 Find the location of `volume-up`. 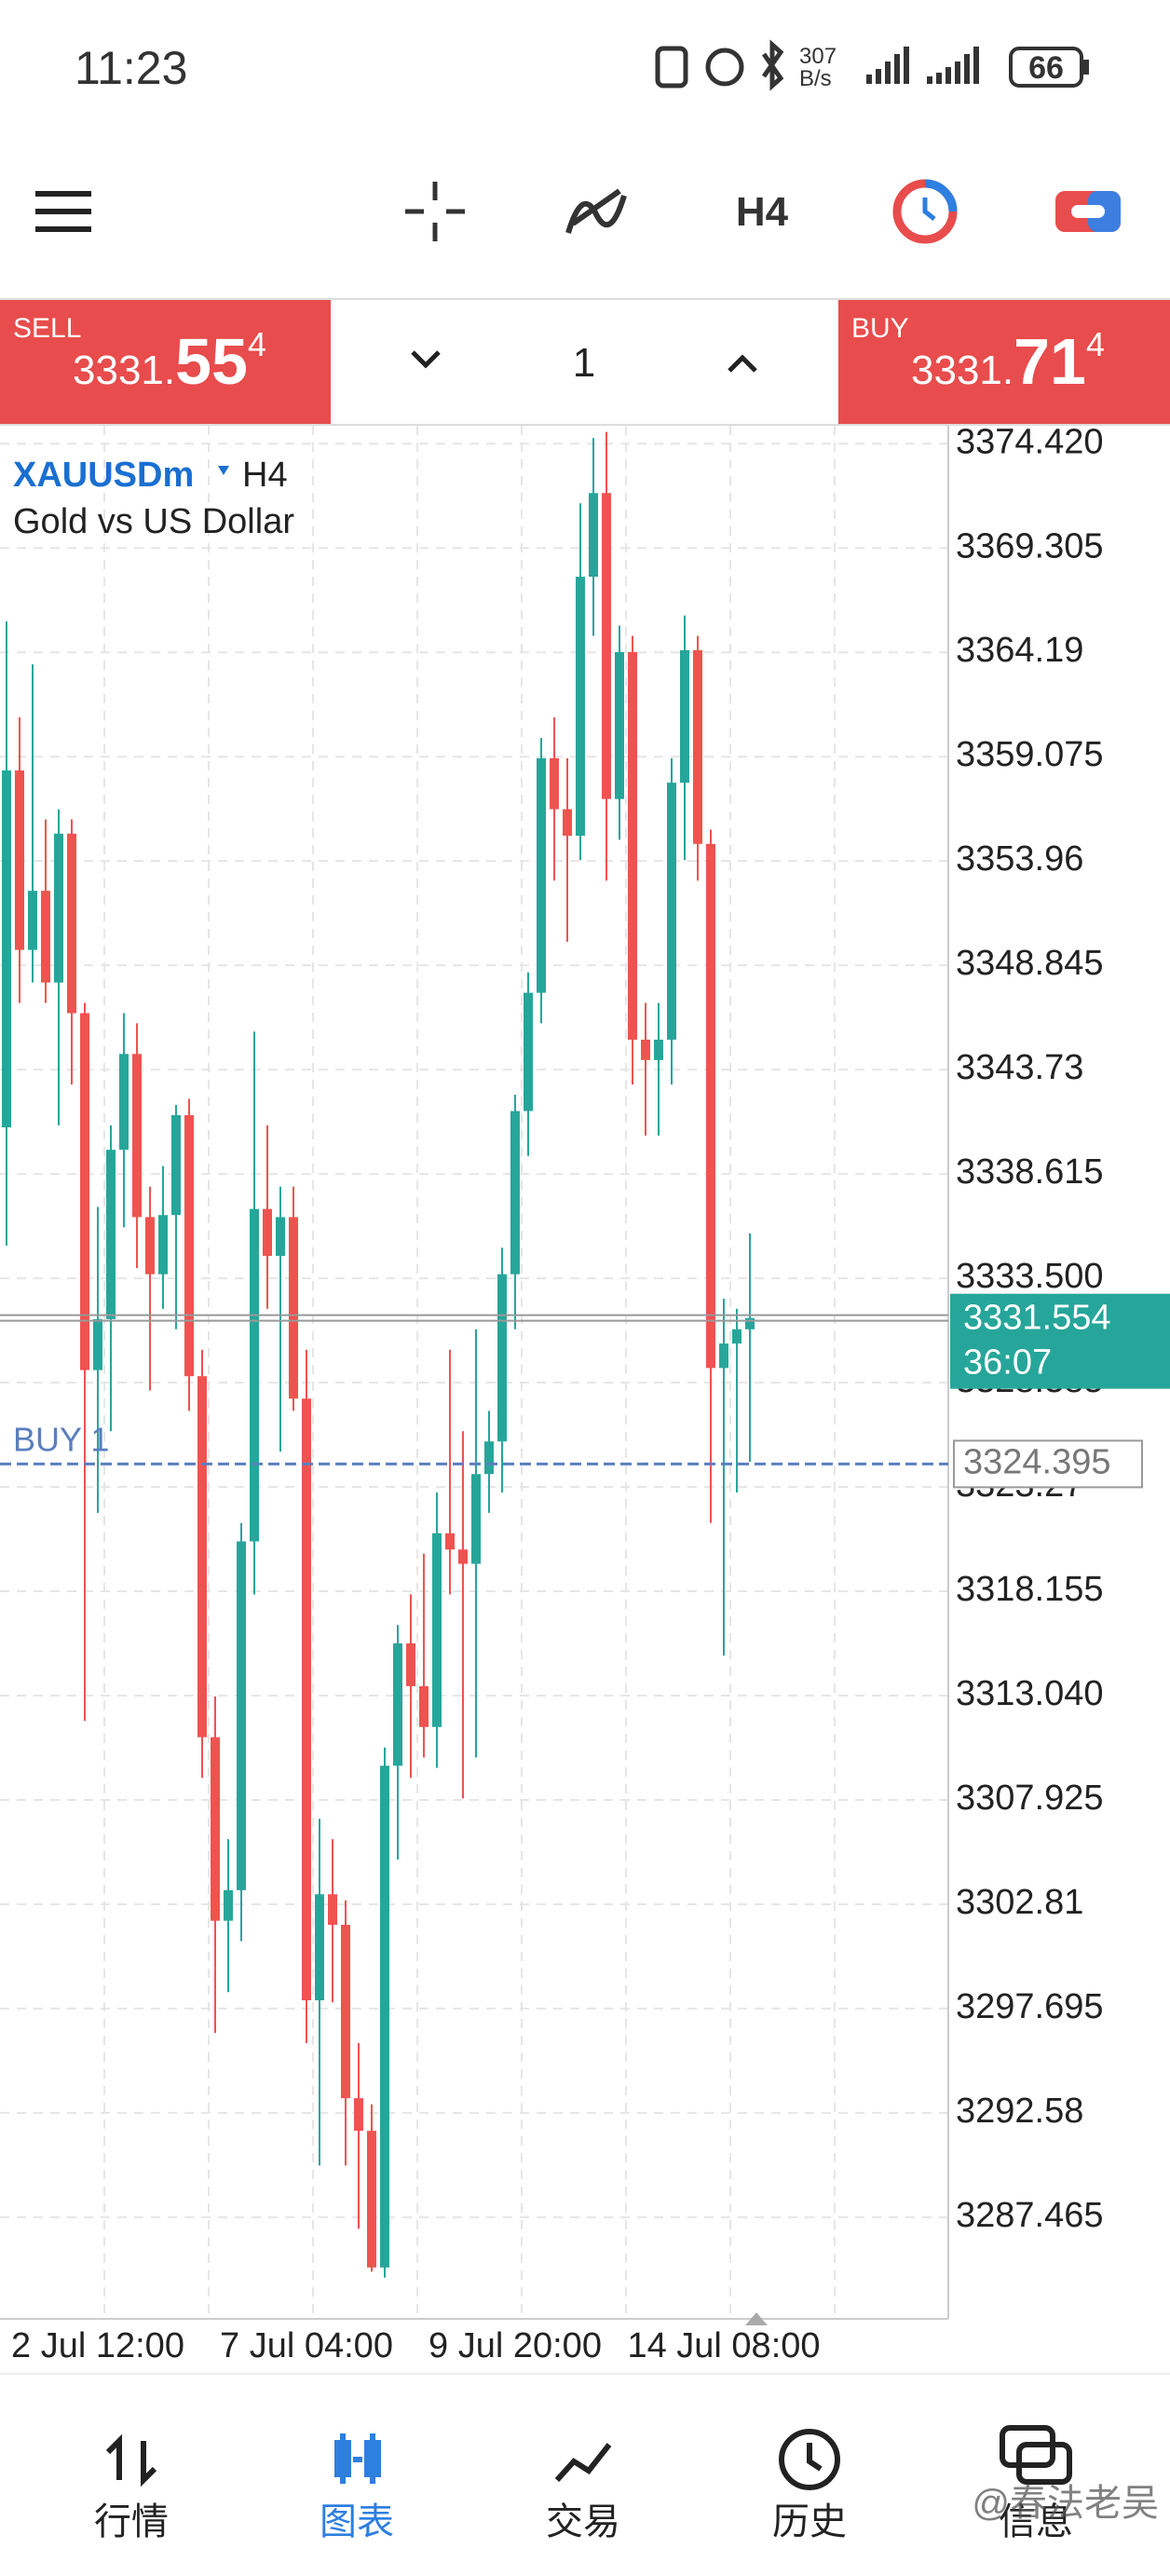

volume-up is located at coordinates (742, 363).